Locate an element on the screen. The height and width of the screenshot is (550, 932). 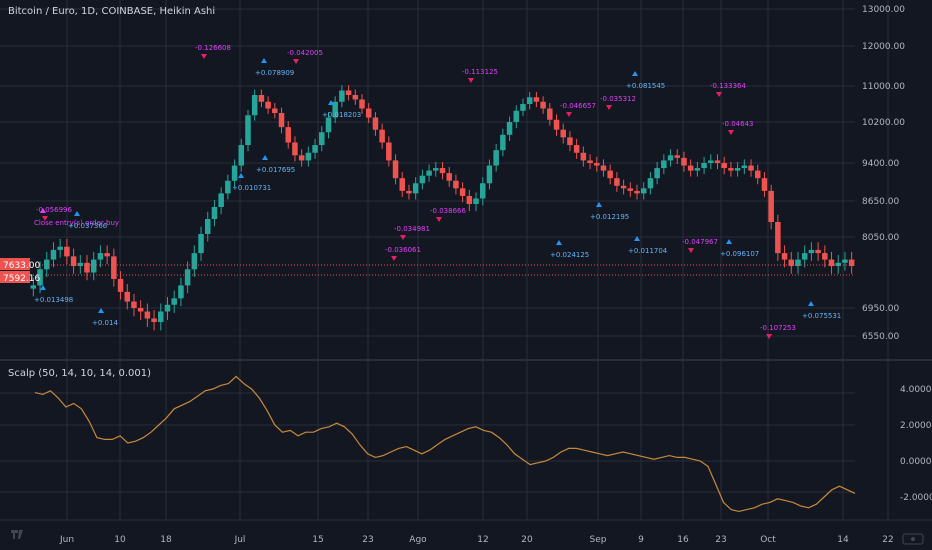
time-tick-label: 12 is located at coordinates (482, 540).